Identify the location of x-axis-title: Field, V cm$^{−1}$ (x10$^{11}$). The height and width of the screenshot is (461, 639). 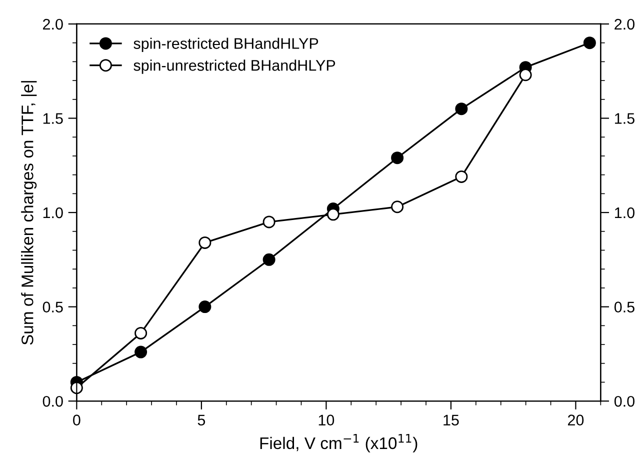
(339, 443).